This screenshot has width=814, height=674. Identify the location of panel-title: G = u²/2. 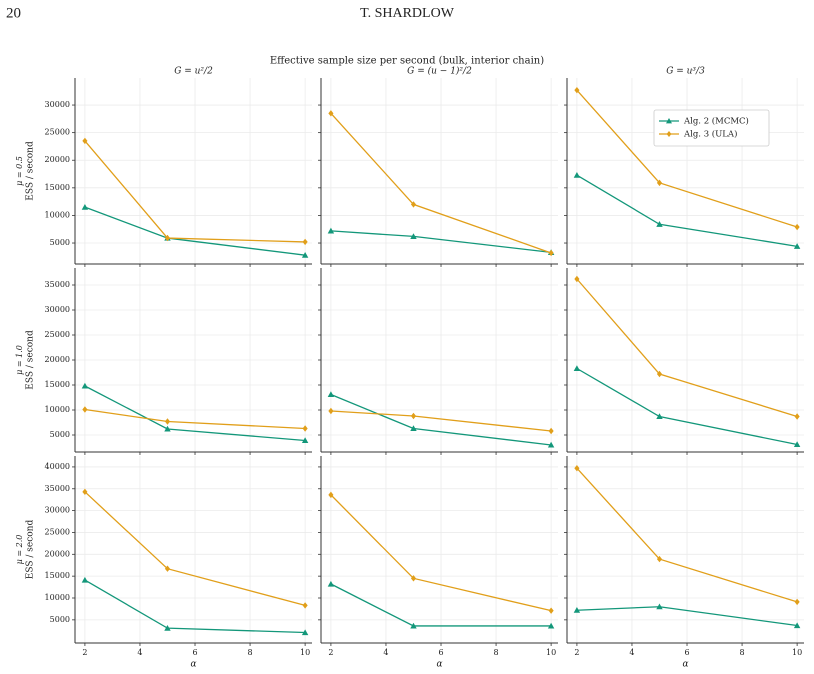
(193, 72).